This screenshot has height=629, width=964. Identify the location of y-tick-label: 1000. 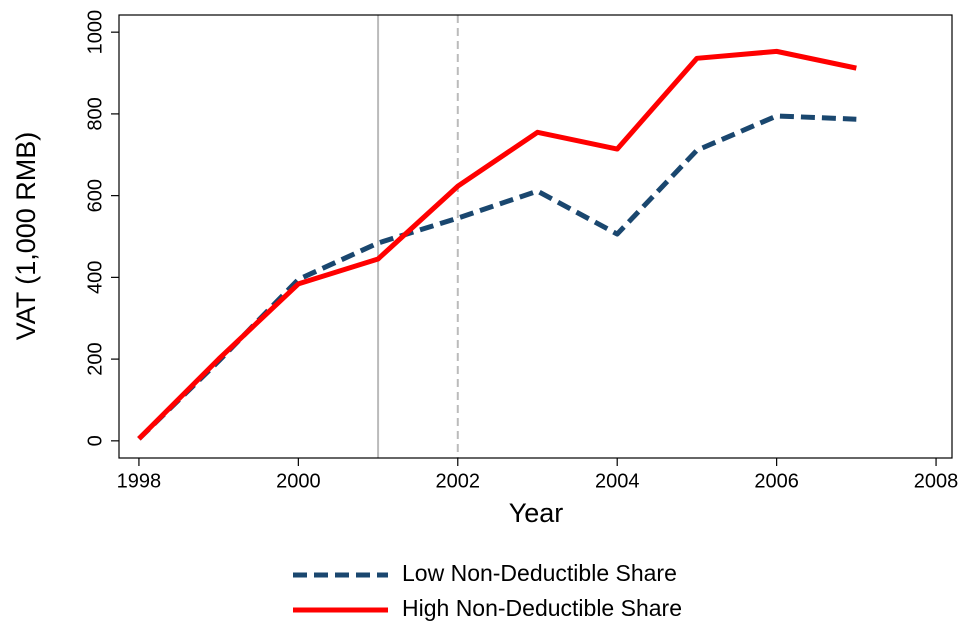
(95, 32).